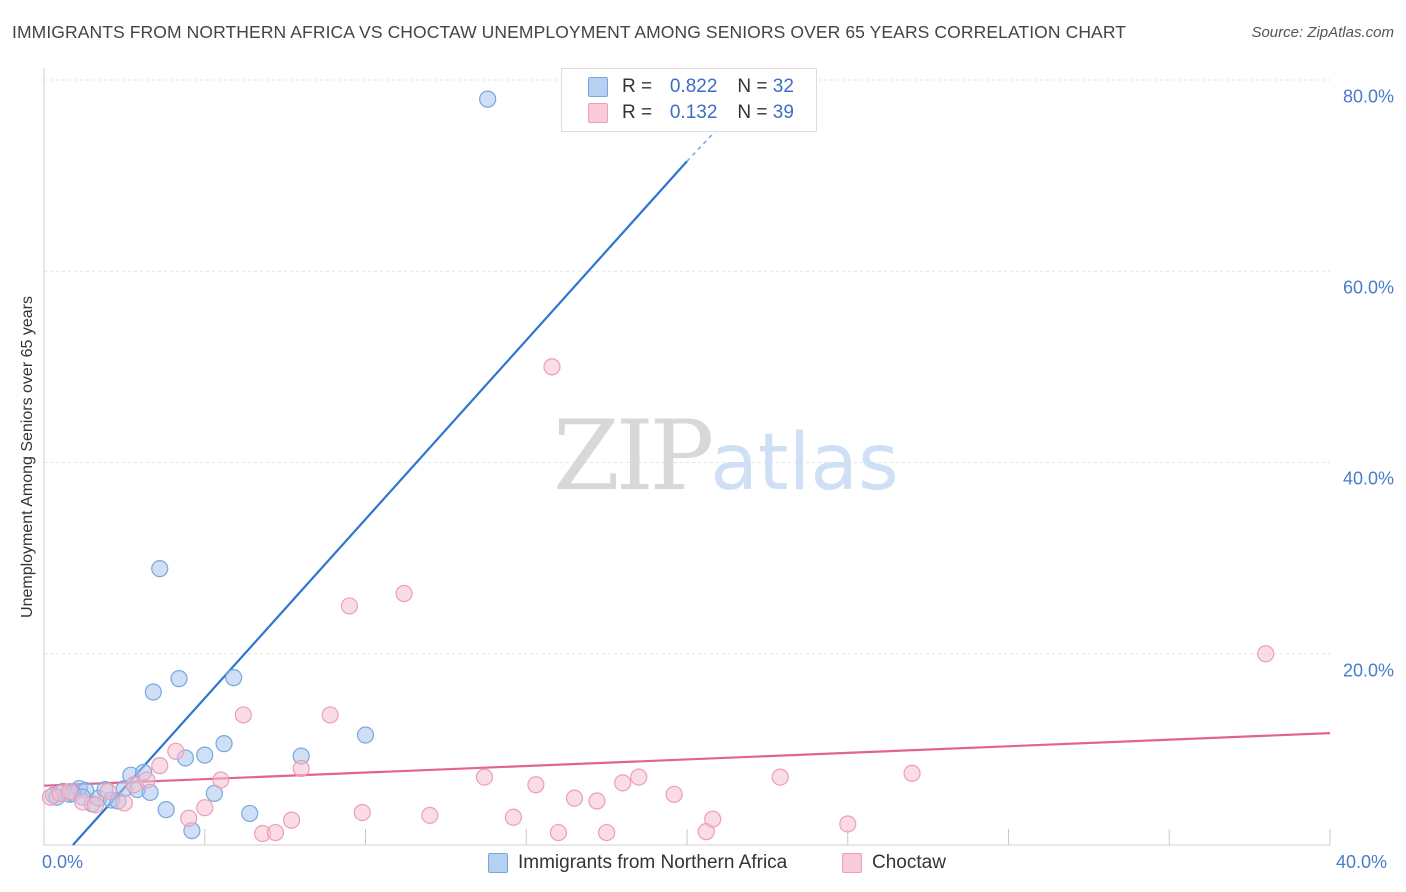 Image resolution: width=1406 pixels, height=892 pixels. I want to click on series-name: Choctaw, so click(909, 862).